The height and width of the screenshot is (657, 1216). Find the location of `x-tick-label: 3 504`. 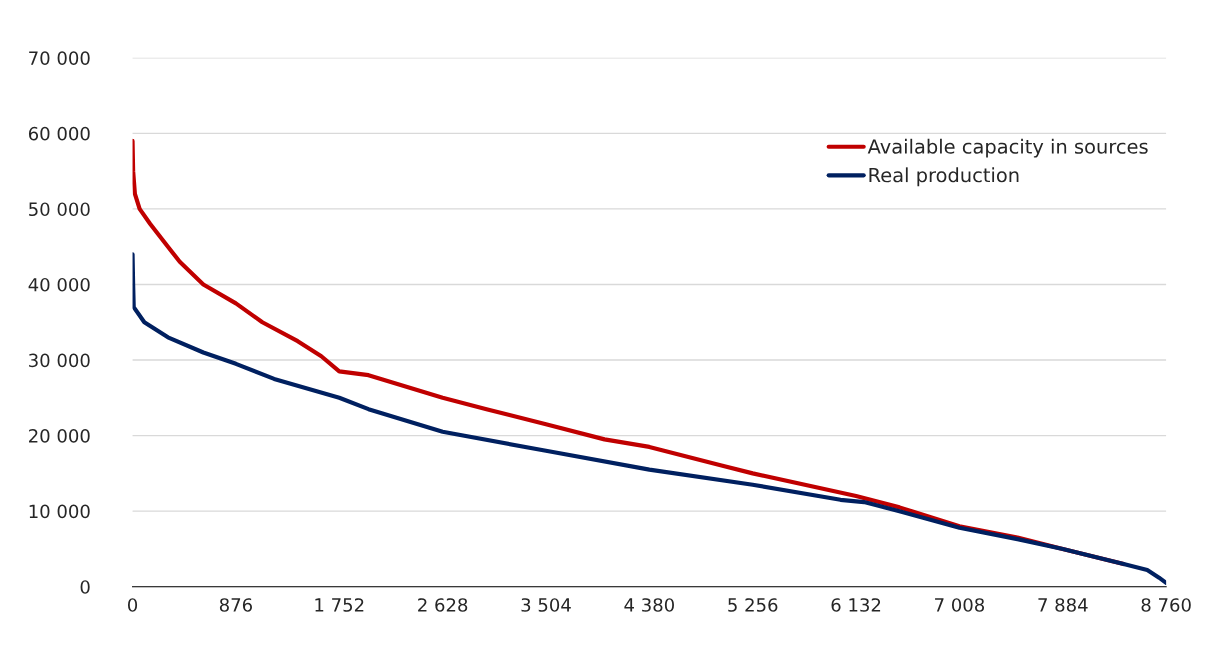

x-tick-label: 3 504 is located at coordinates (546, 605).